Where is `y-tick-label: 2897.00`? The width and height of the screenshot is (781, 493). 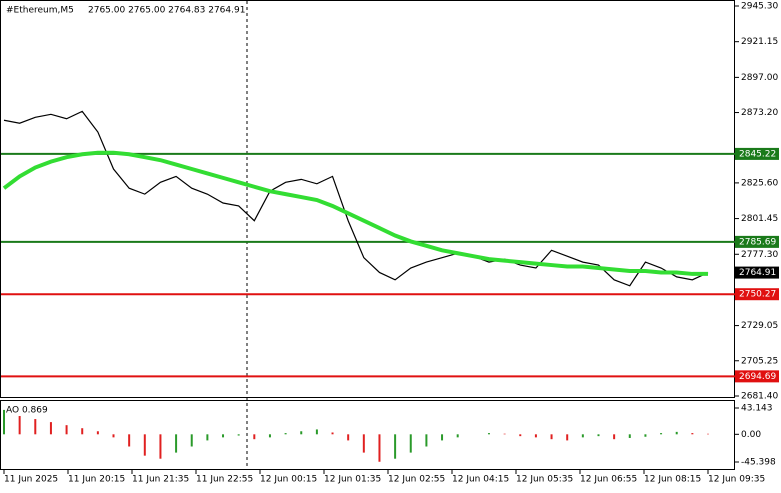 y-tick-label: 2897.00 is located at coordinates (759, 78).